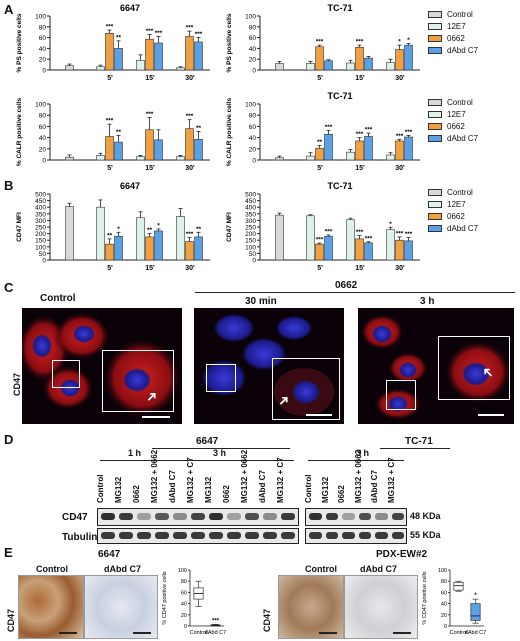 This screenshot has height=641, width=520. I want to click on microscopy-image-control: ➜, so click(102, 366).